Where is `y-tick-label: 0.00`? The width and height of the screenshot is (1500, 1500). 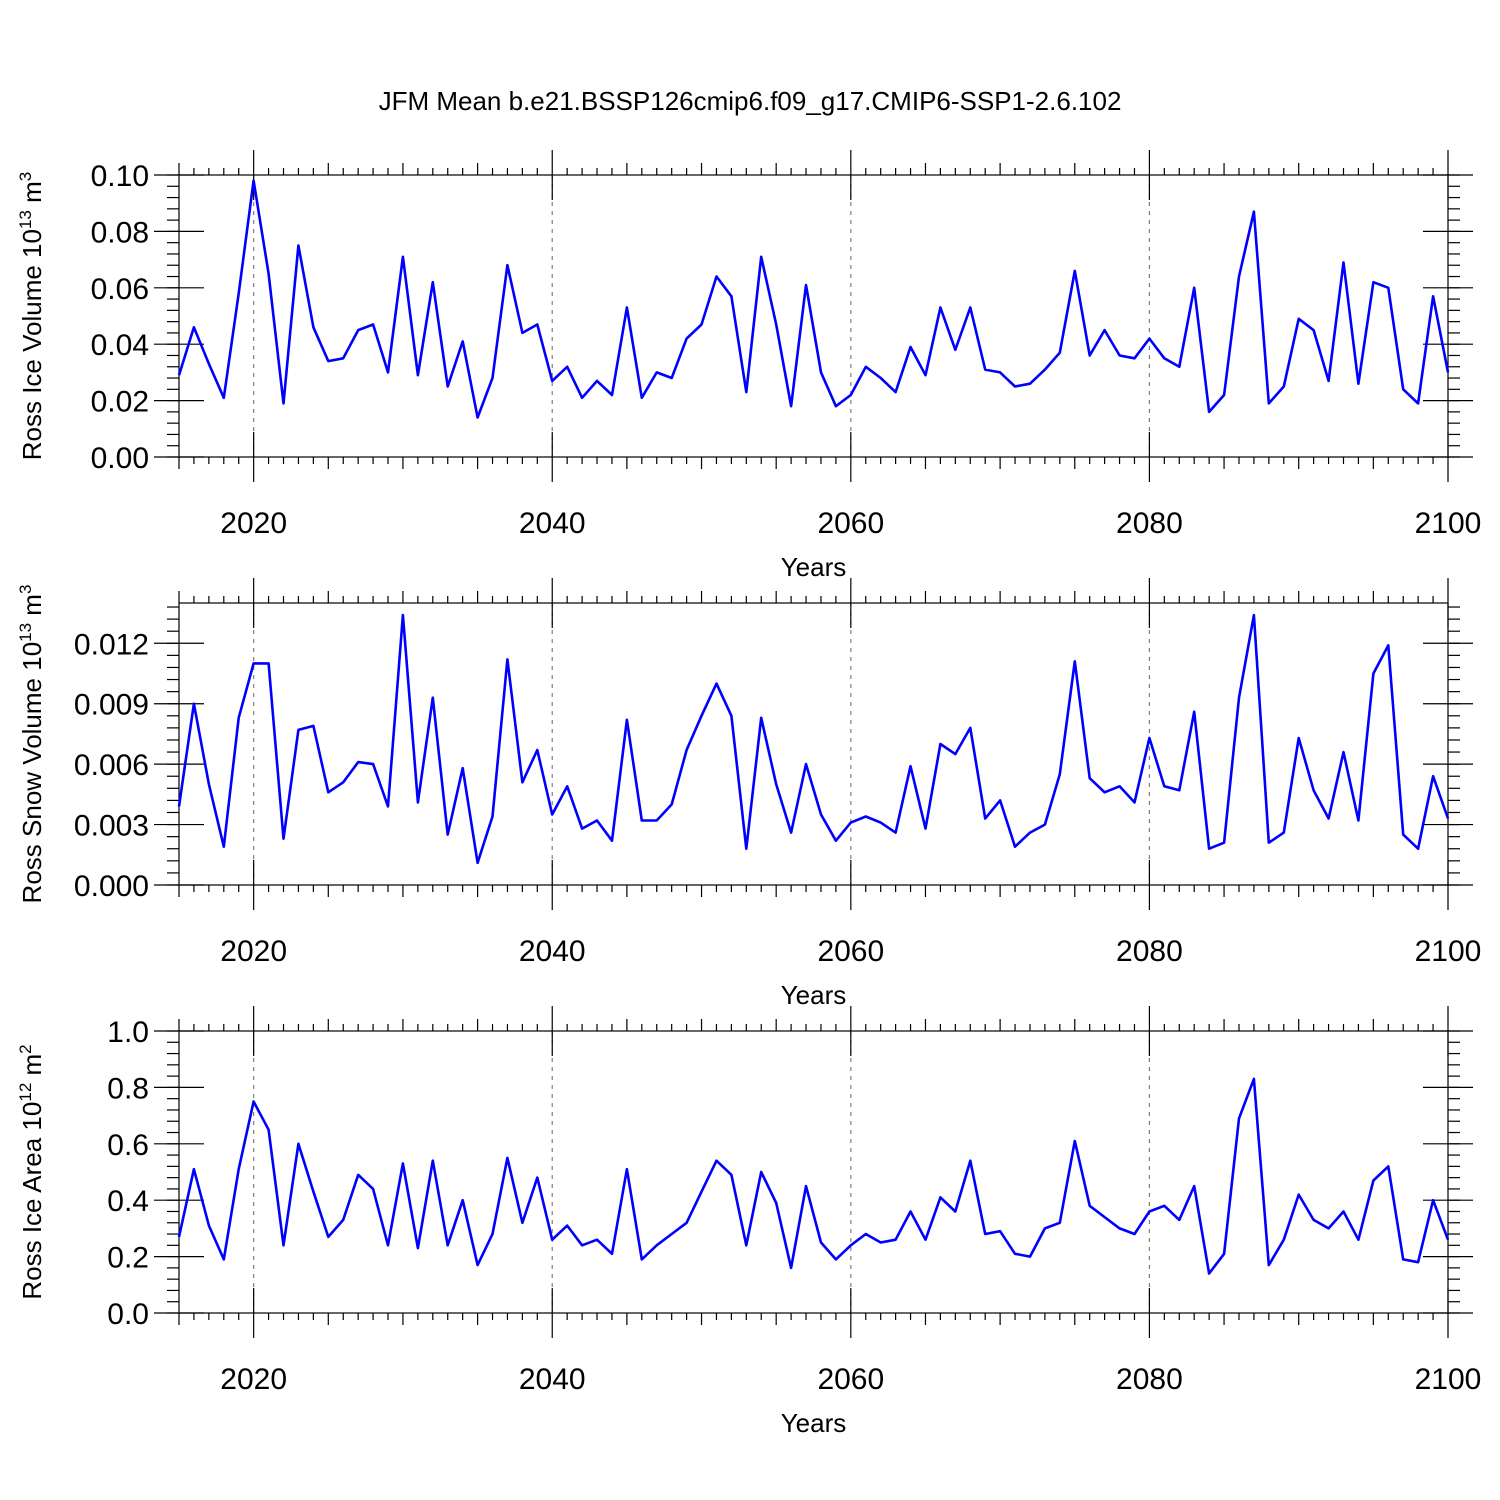 y-tick-label: 0.00 is located at coordinates (120, 458).